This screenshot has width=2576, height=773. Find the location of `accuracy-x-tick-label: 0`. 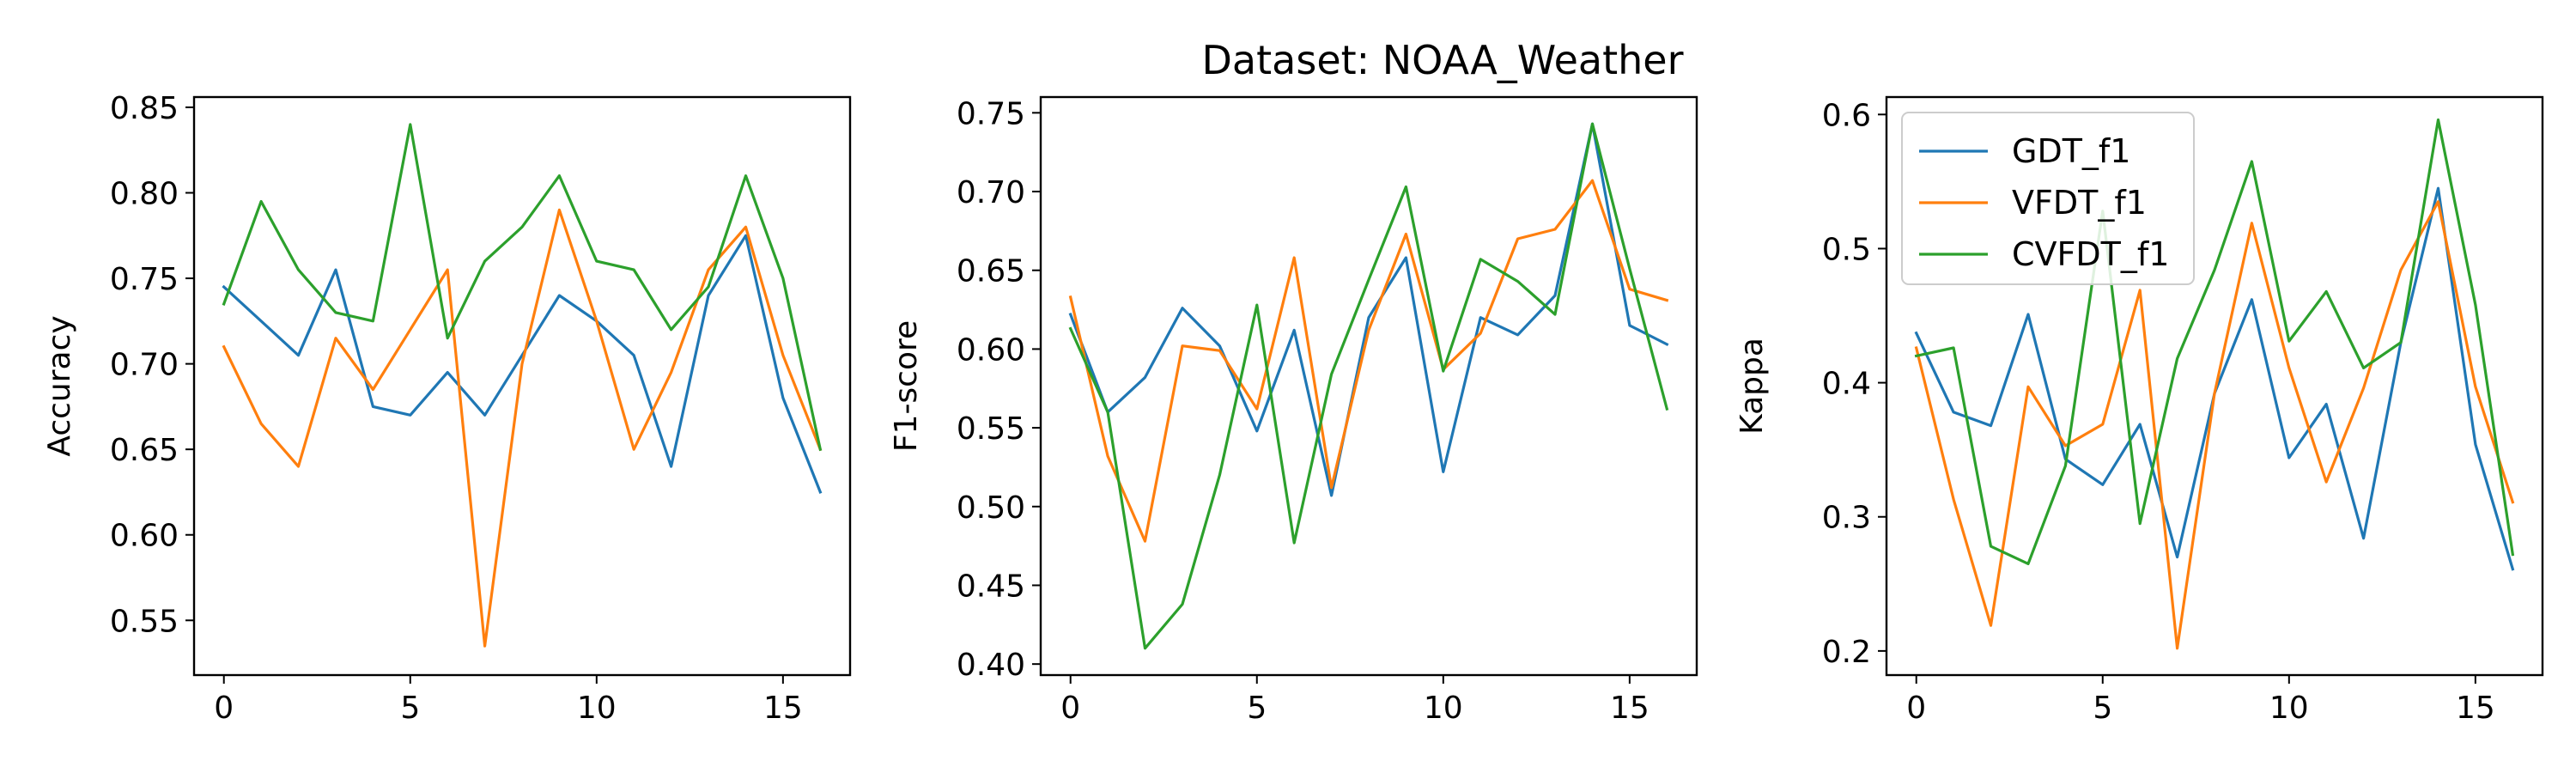

accuracy-x-tick-label: 0 is located at coordinates (224, 708).